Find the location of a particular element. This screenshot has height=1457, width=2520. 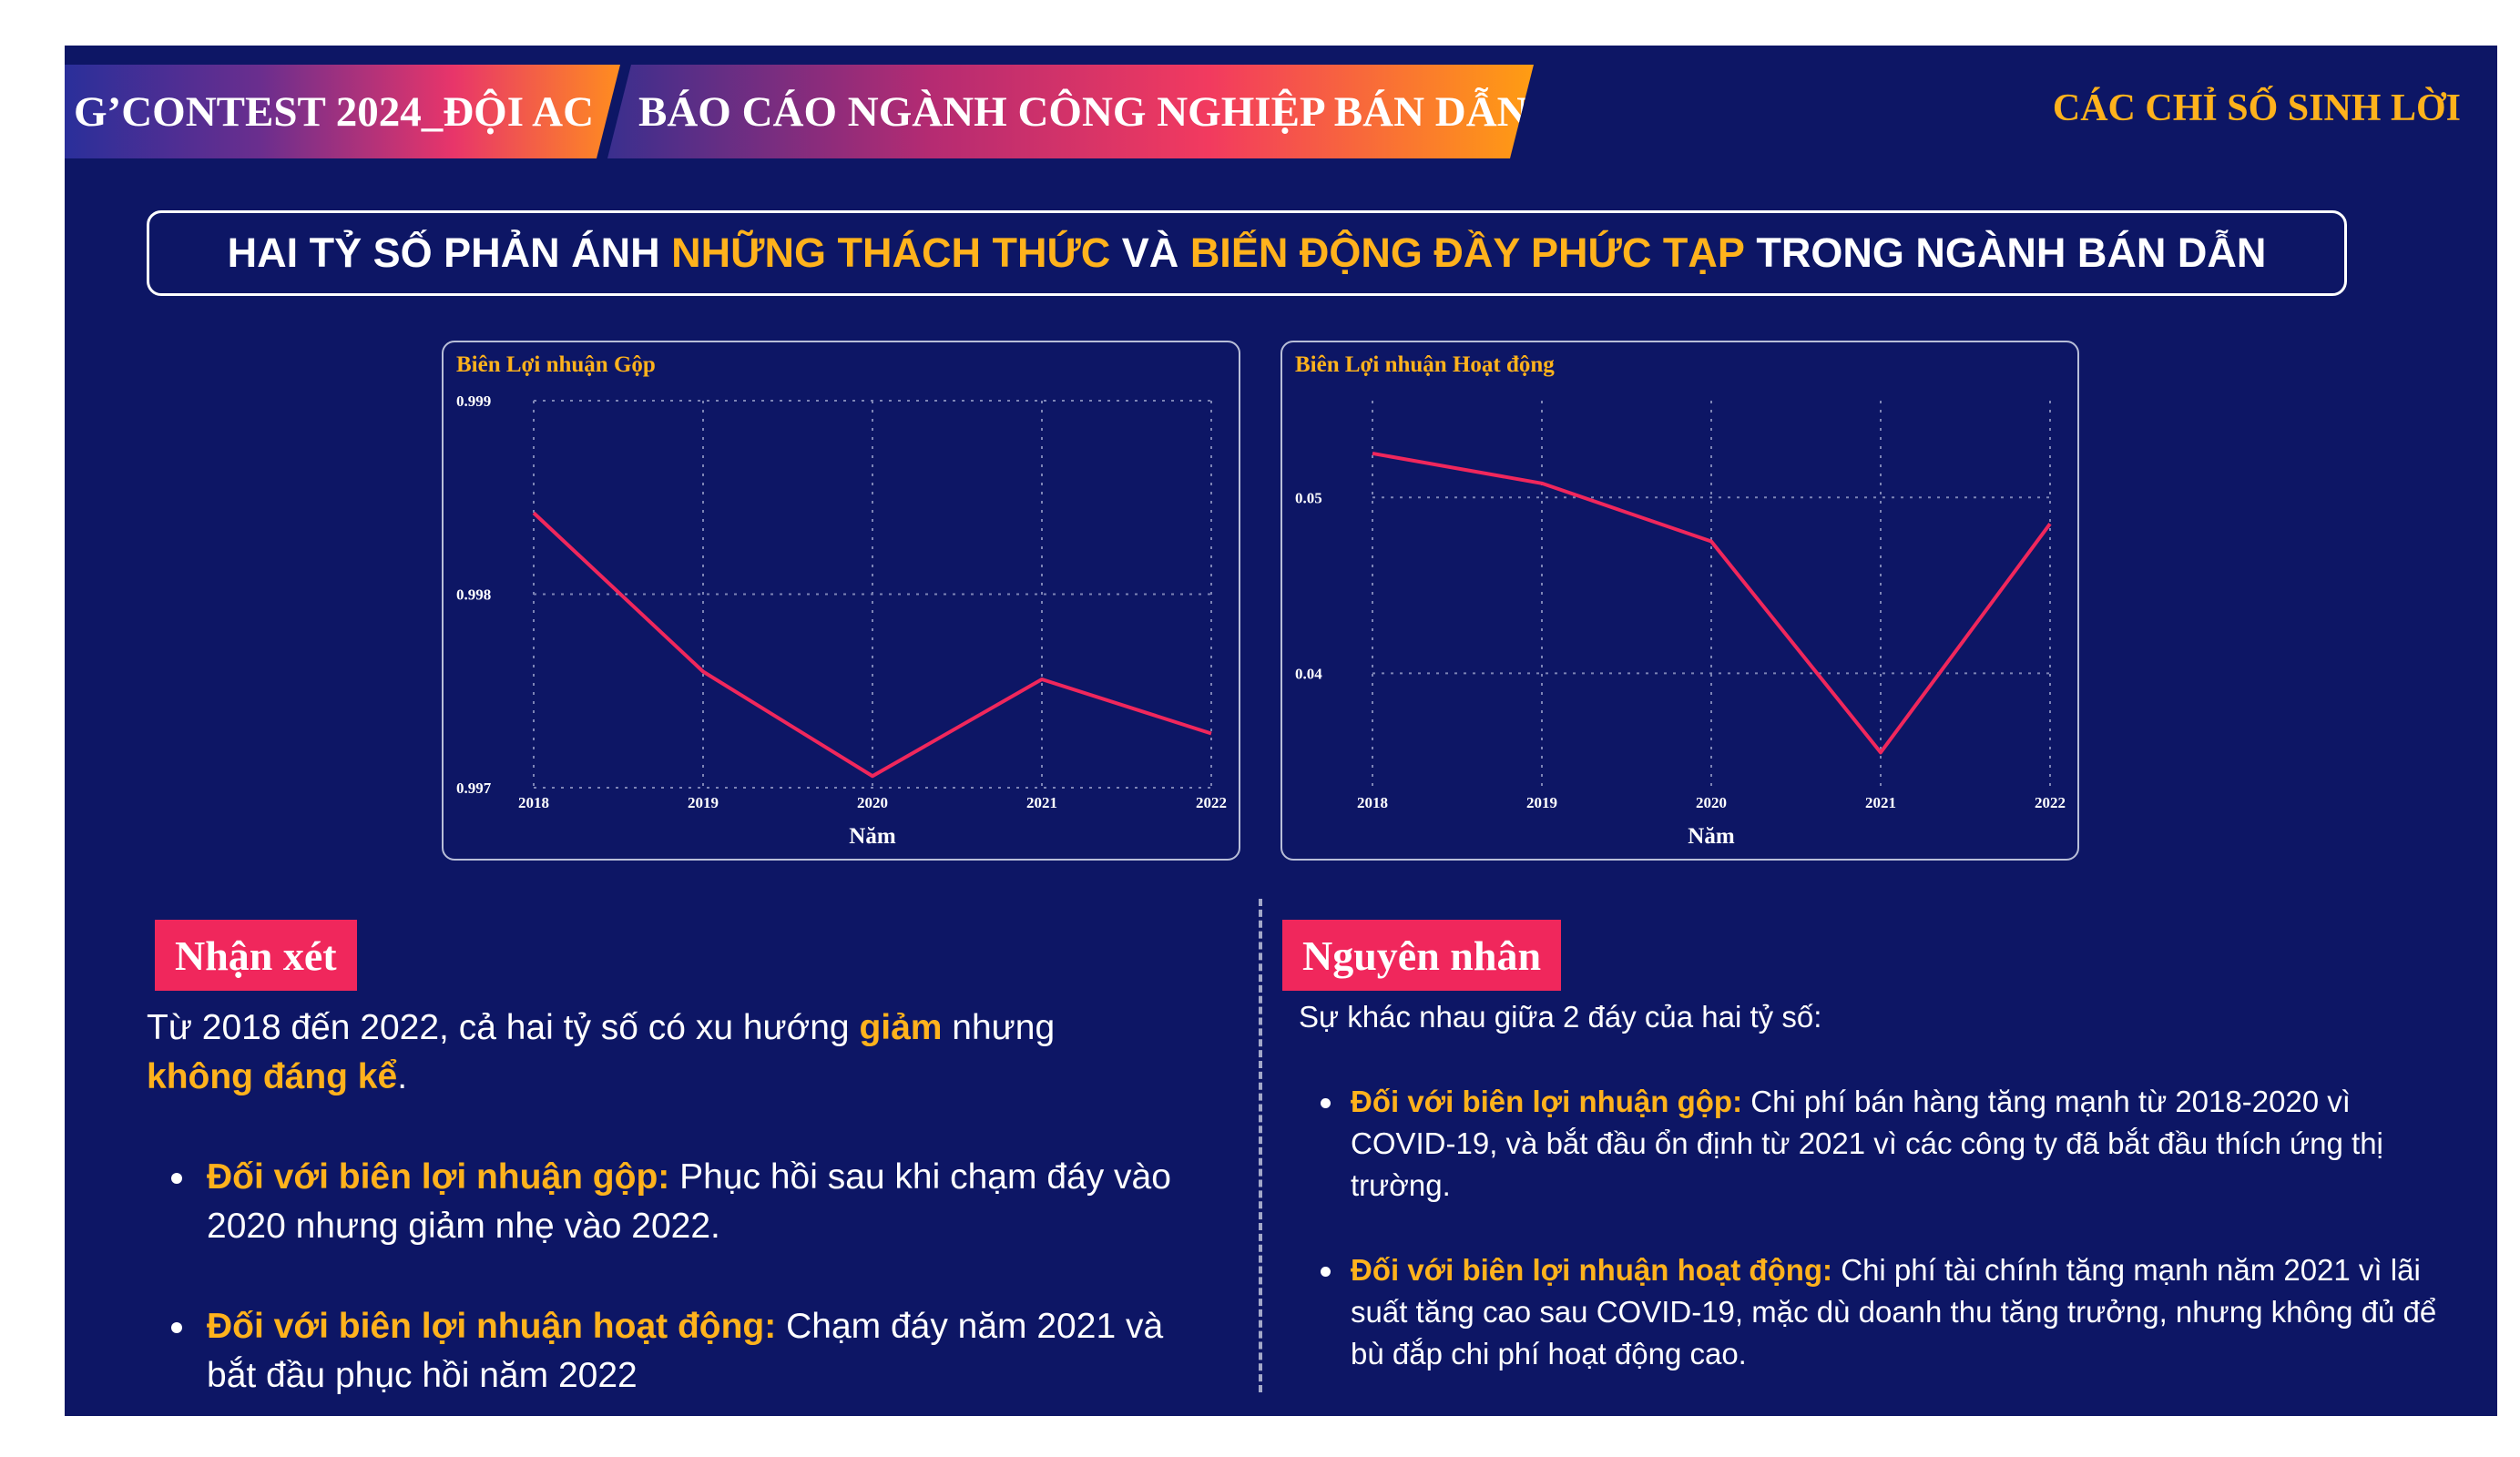

y-tick-label: 0.998 is located at coordinates (473, 595).